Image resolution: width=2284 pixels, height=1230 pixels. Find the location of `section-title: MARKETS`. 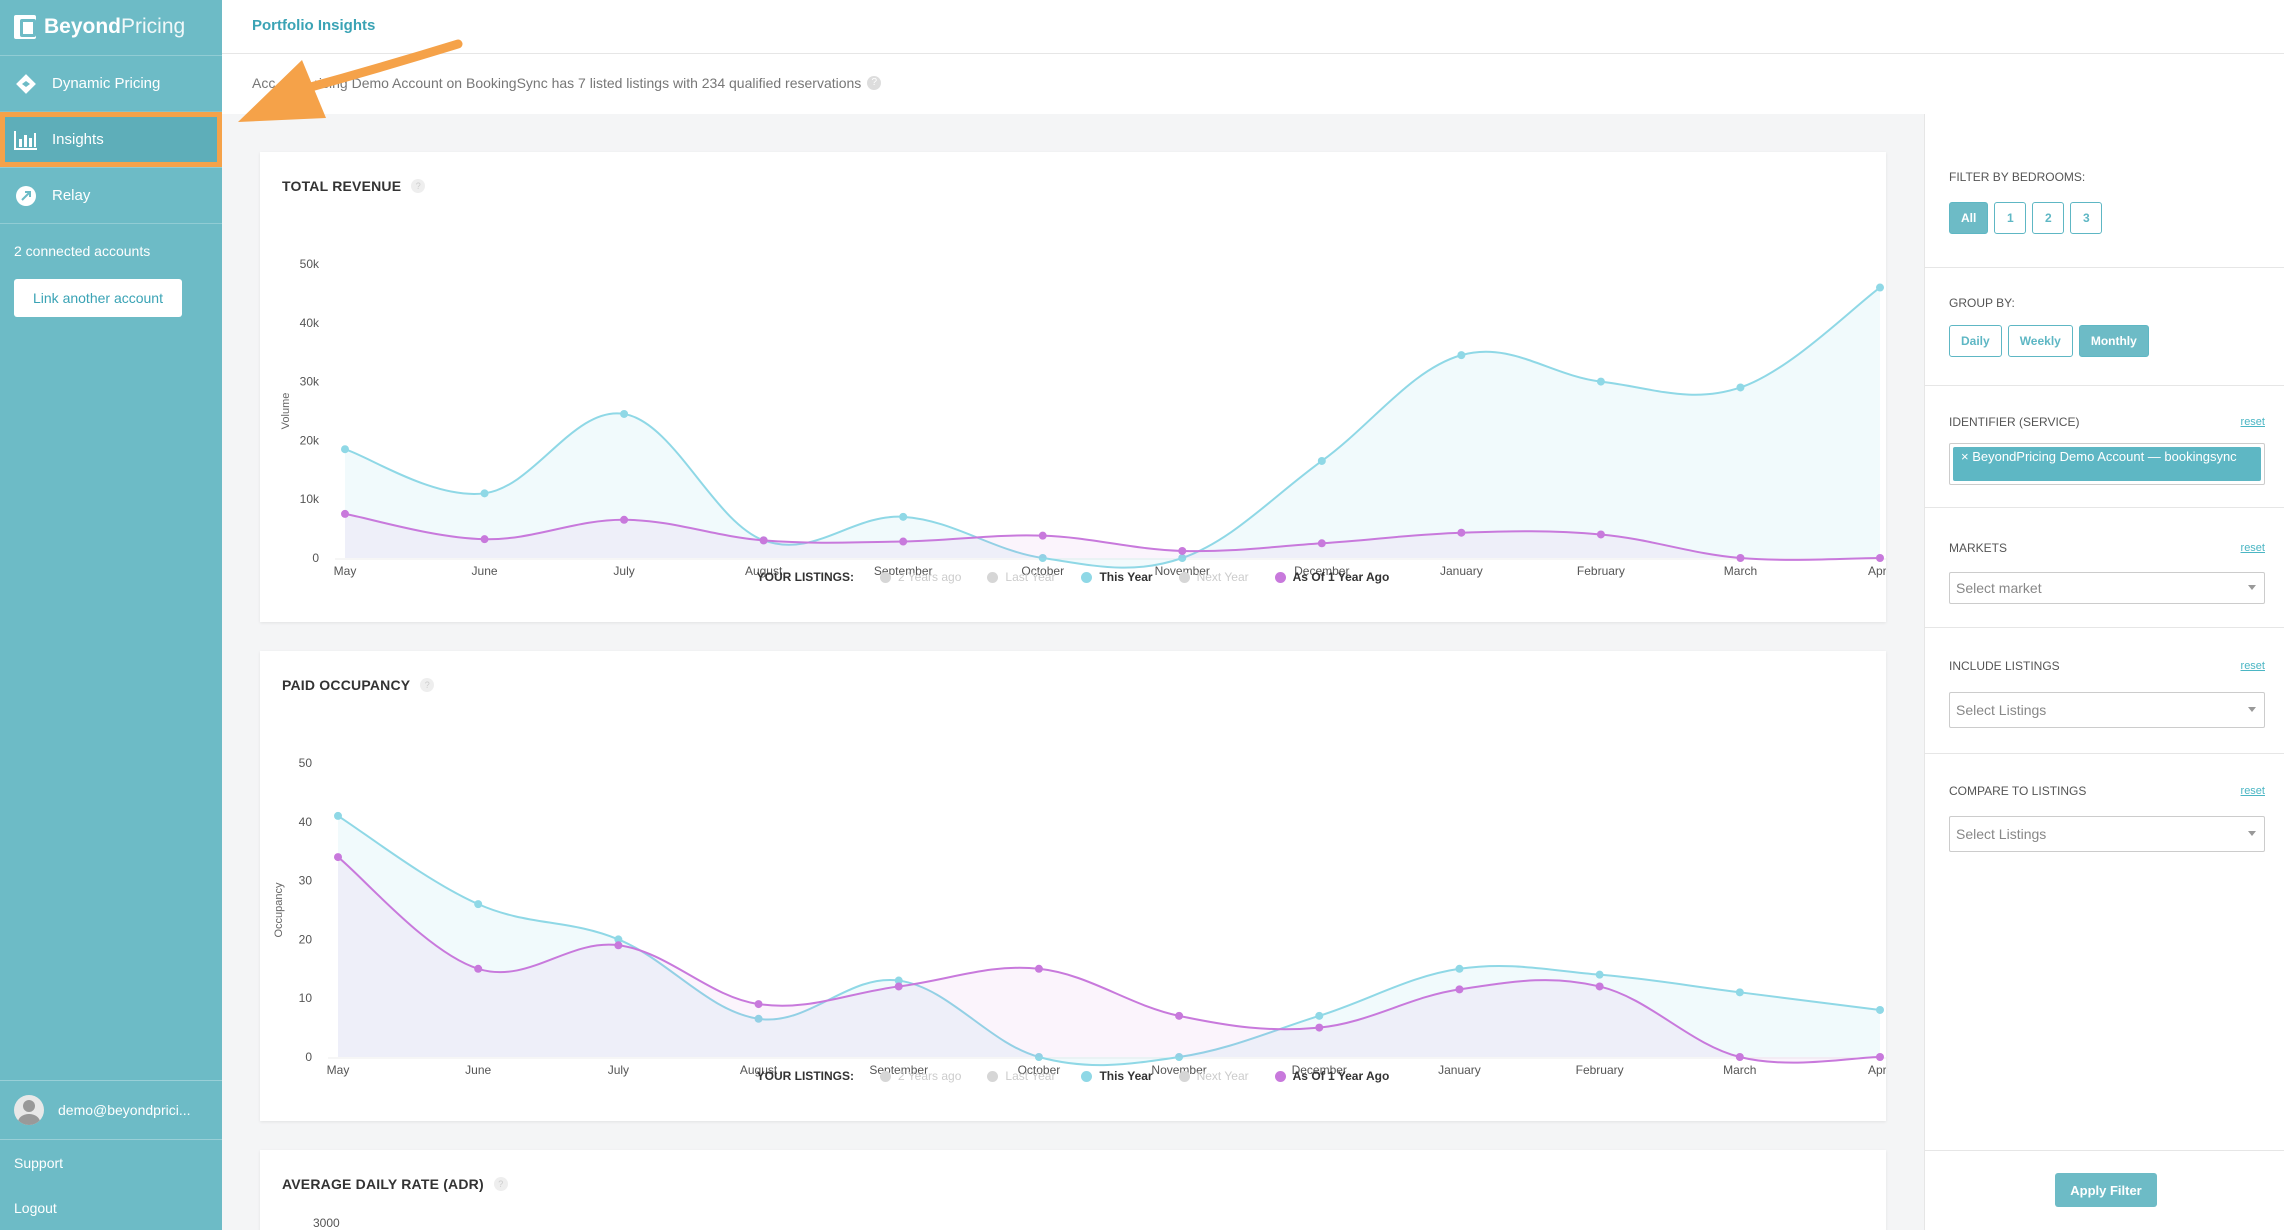

section-title: MARKETS is located at coordinates (1978, 548).